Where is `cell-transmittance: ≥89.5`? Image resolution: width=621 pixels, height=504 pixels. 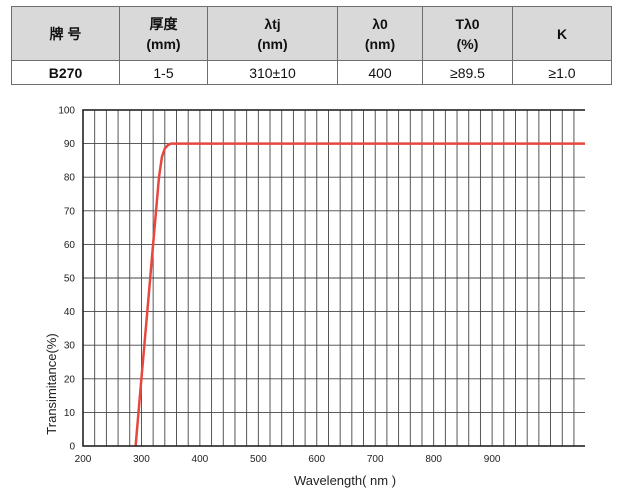 cell-transmittance: ≥89.5 is located at coordinates (467, 72).